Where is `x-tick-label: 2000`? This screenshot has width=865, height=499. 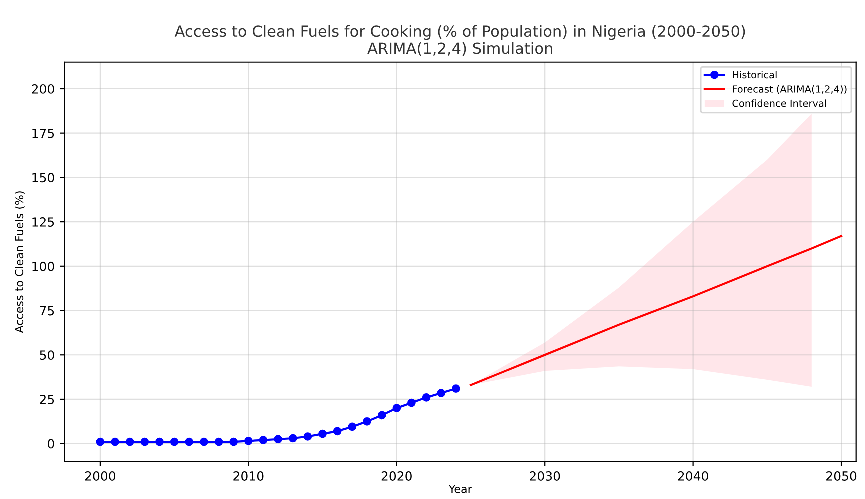 x-tick-label: 2000 is located at coordinates (100, 476).